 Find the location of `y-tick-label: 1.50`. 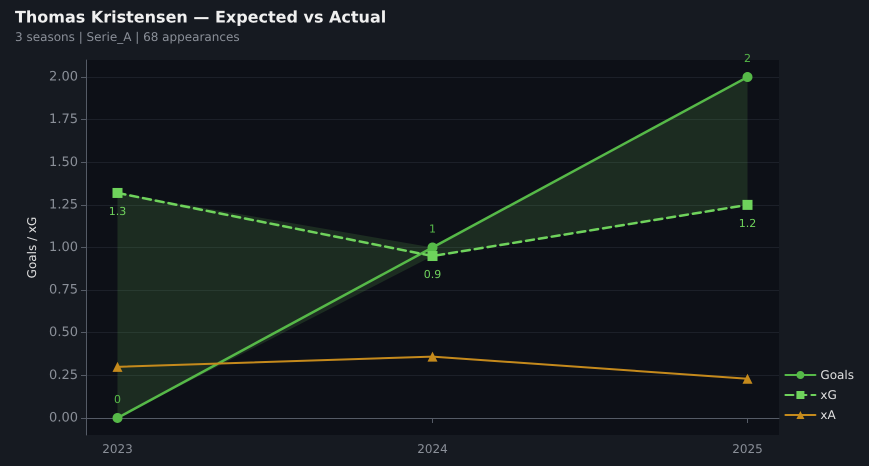

y-tick-label: 1.50 is located at coordinates (63, 162).